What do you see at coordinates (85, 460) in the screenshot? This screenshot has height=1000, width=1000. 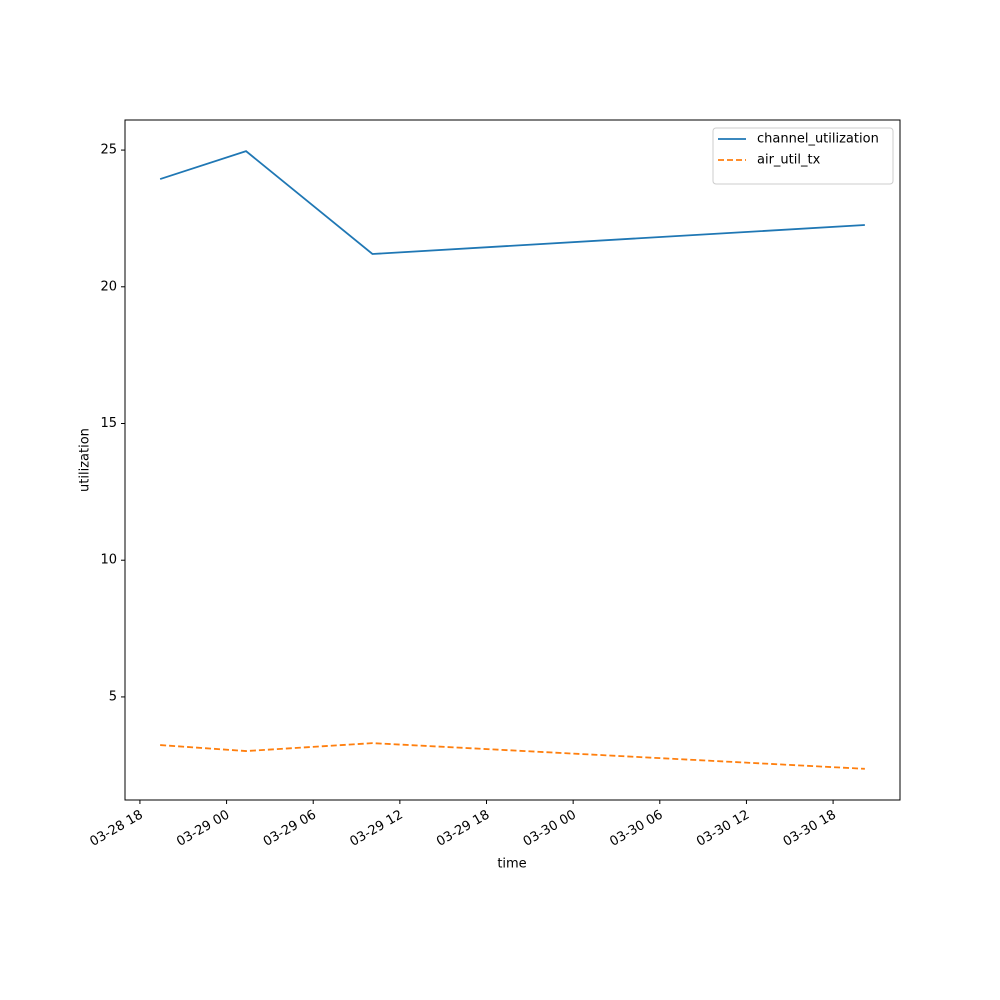 I see `y-axis-label: utilization` at bounding box center [85, 460].